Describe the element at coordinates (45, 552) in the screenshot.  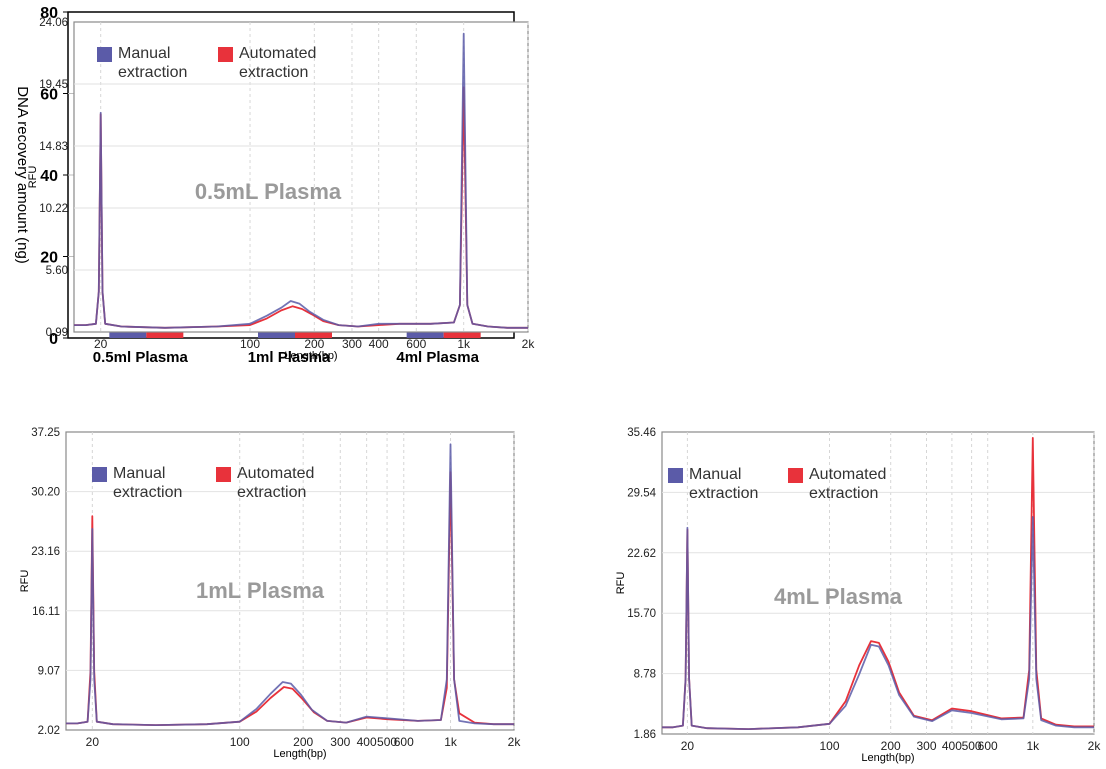
I see `y-tick-label: 23.16` at that location.